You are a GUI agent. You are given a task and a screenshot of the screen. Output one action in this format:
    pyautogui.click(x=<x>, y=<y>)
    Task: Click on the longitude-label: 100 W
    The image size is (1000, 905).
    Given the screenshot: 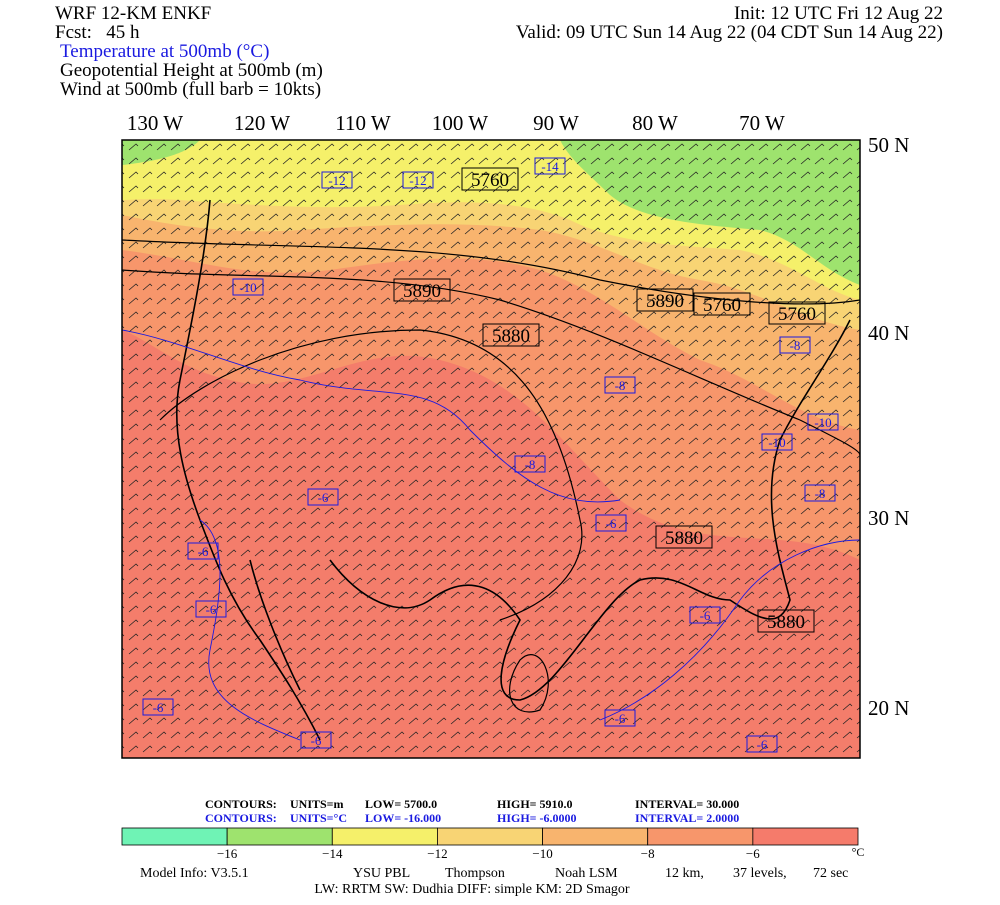 What is the action you would take?
    pyautogui.click(x=460, y=123)
    